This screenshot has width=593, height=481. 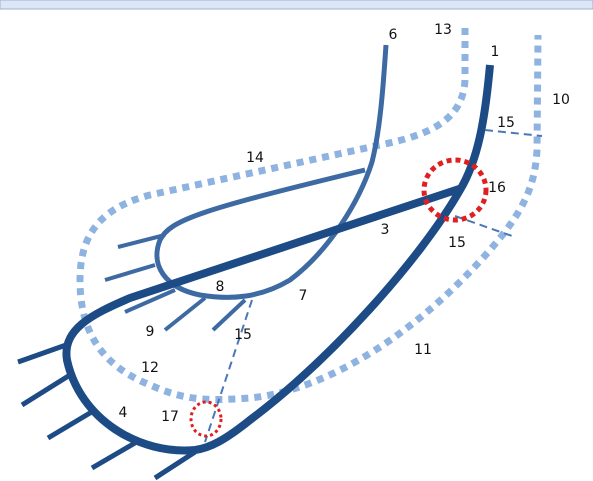 I want to click on label: 12, so click(x=150, y=368).